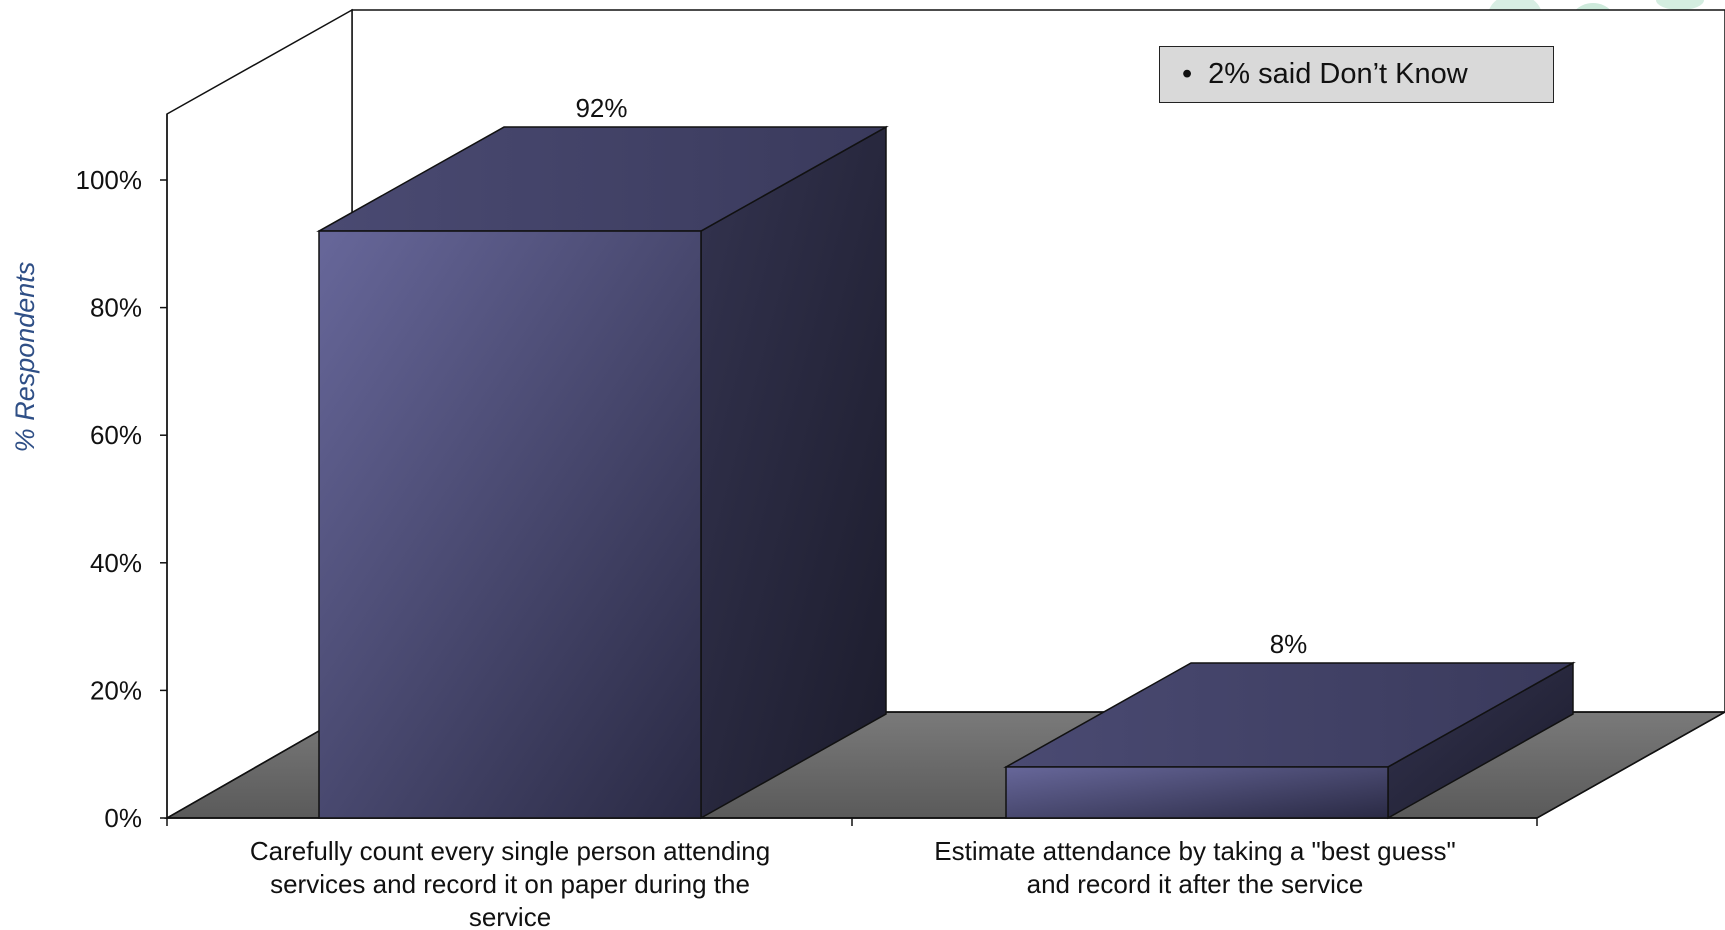  I want to click on bar-side, so click(793, 472).